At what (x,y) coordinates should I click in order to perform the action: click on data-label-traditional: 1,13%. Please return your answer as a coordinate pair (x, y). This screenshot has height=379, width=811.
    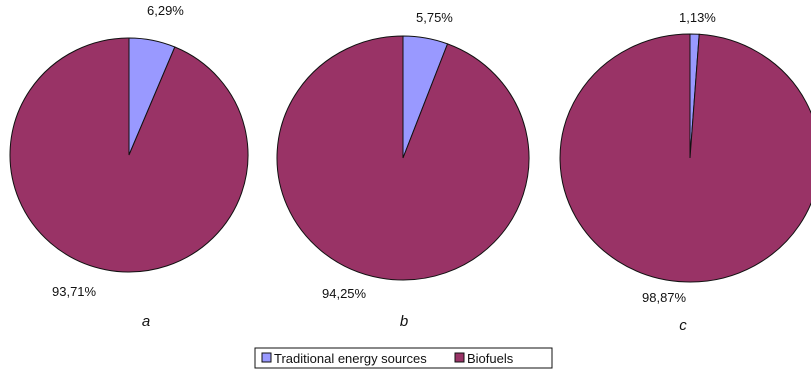
    Looking at the image, I should click on (697, 17).